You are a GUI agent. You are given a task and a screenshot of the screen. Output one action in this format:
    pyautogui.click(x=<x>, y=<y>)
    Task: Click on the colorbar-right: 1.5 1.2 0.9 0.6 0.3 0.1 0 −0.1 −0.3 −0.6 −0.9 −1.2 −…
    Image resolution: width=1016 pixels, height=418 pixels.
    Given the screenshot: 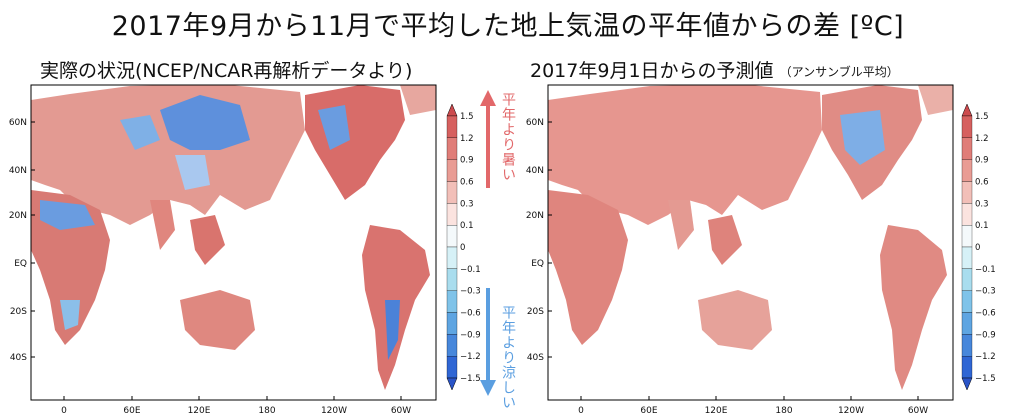 What is the action you would take?
    pyautogui.click(x=978, y=247)
    